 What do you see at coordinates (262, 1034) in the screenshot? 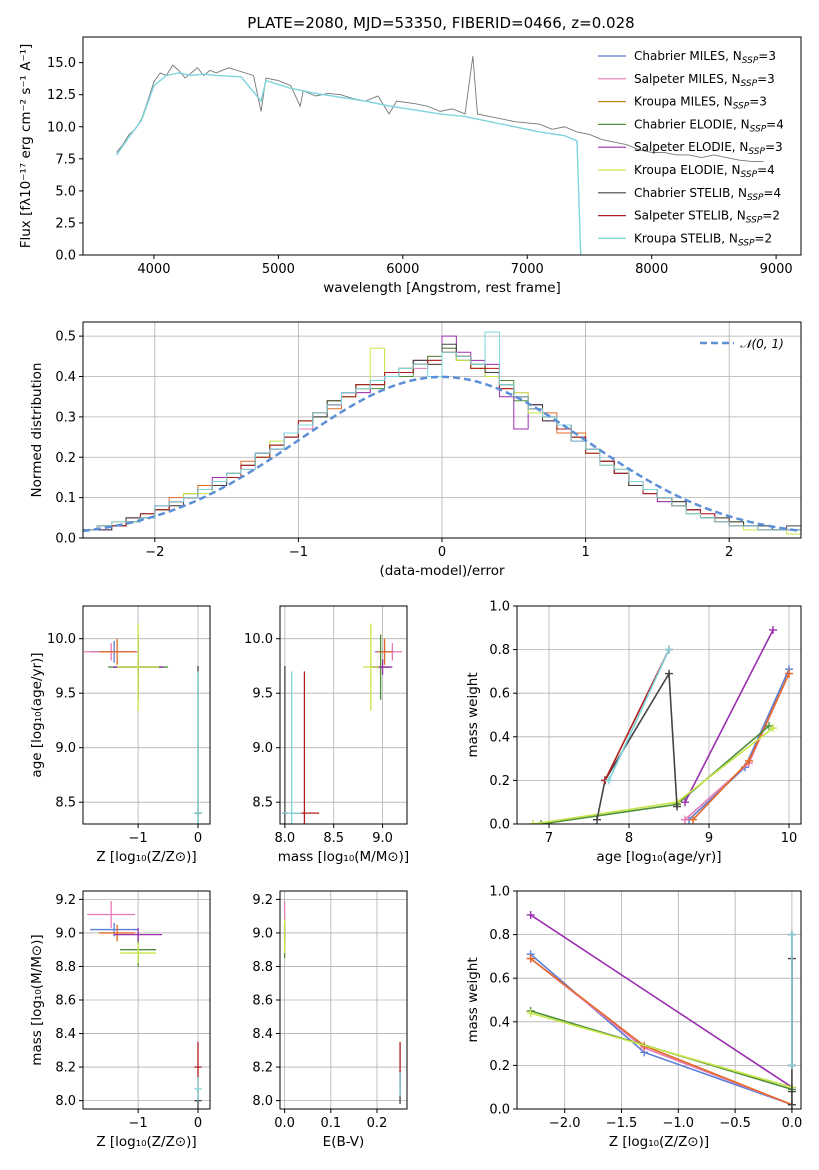
I see `y-tick-label: 8.4` at bounding box center [262, 1034].